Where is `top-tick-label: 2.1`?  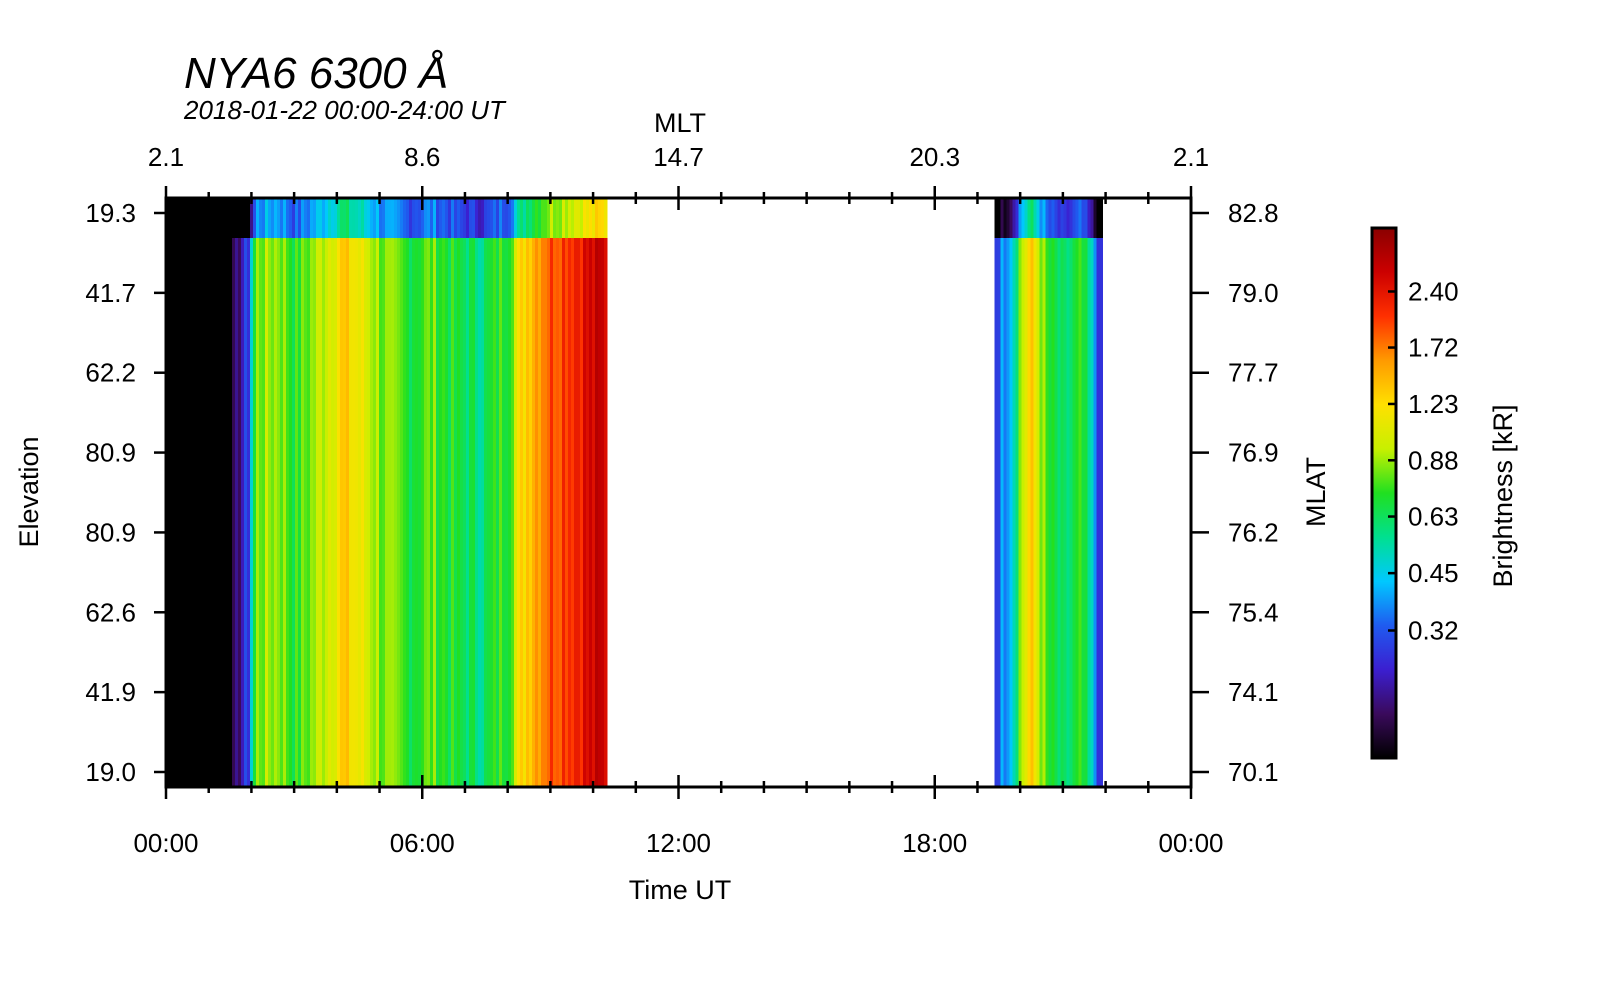
top-tick-label: 2.1 is located at coordinates (1191, 157).